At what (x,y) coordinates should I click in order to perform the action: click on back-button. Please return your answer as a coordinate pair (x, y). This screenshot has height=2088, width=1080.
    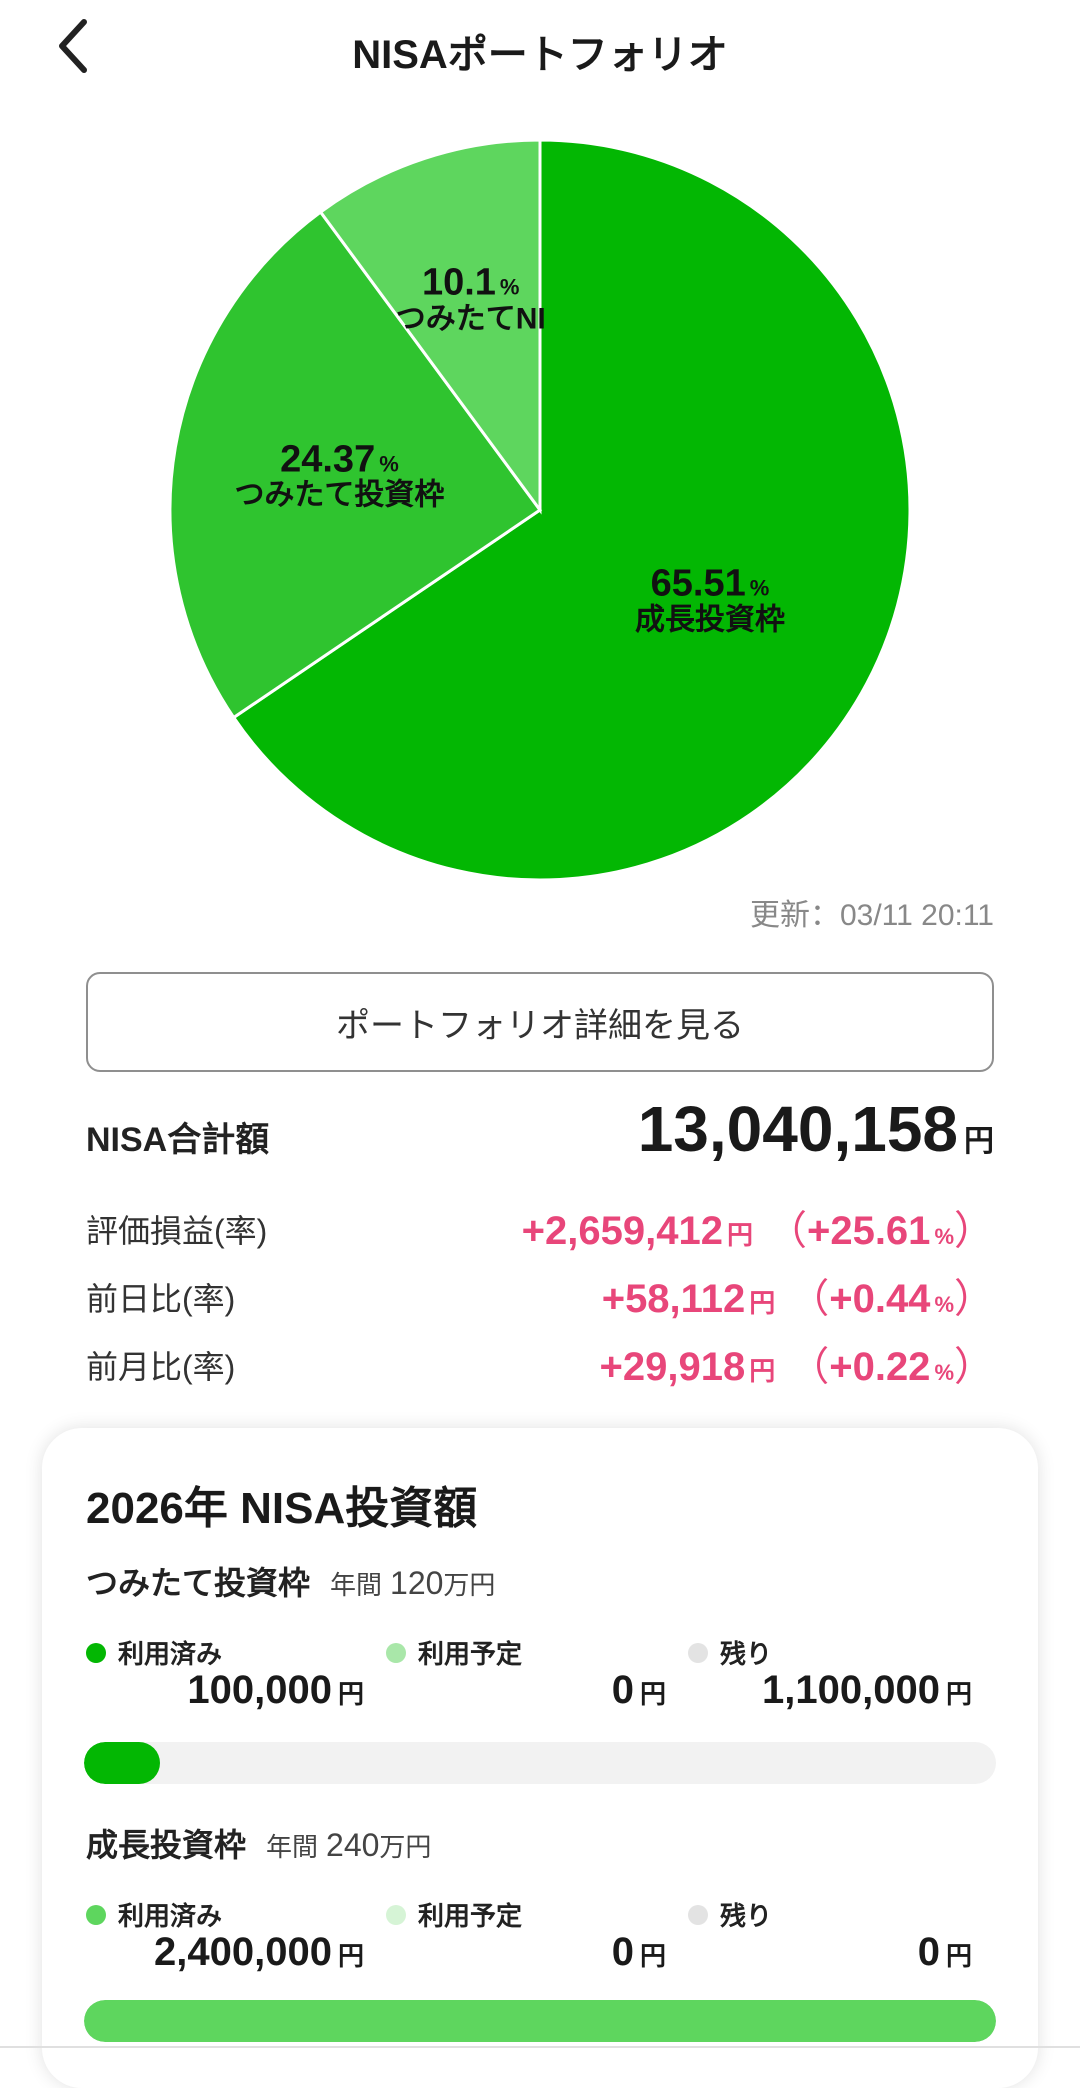
    Looking at the image, I should click on (74, 46).